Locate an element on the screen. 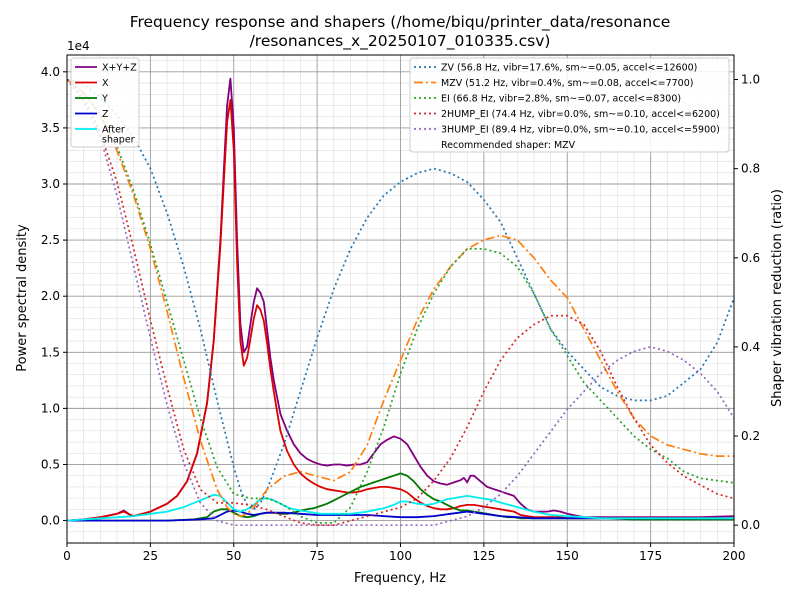 The width and height of the screenshot is (800, 600). x-tick-label: 25 is located at coordinates (150, 556).